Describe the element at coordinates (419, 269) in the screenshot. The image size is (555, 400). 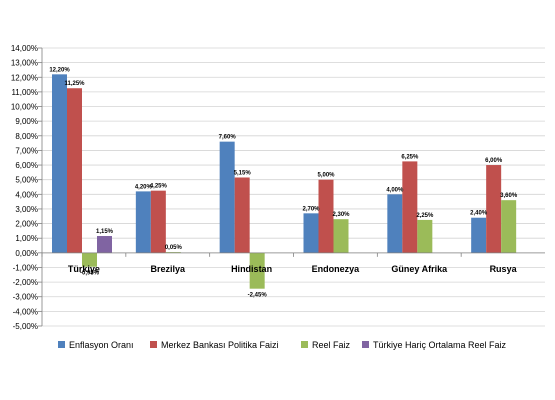
I see `category-label: Güney Afrika` at that location.